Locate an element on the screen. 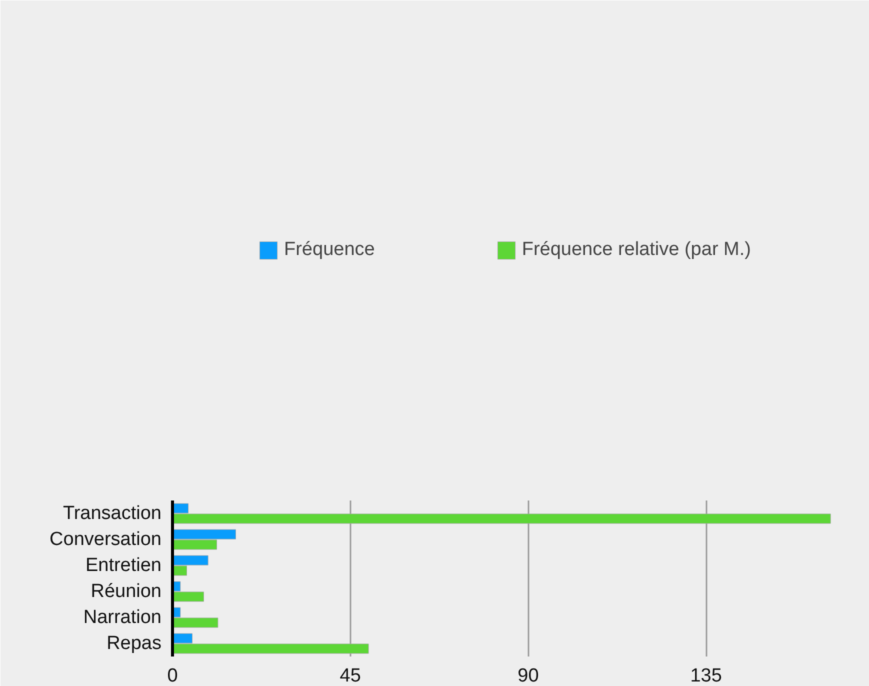  y-tick-label: Transaction is located at coordinates (112, 513).